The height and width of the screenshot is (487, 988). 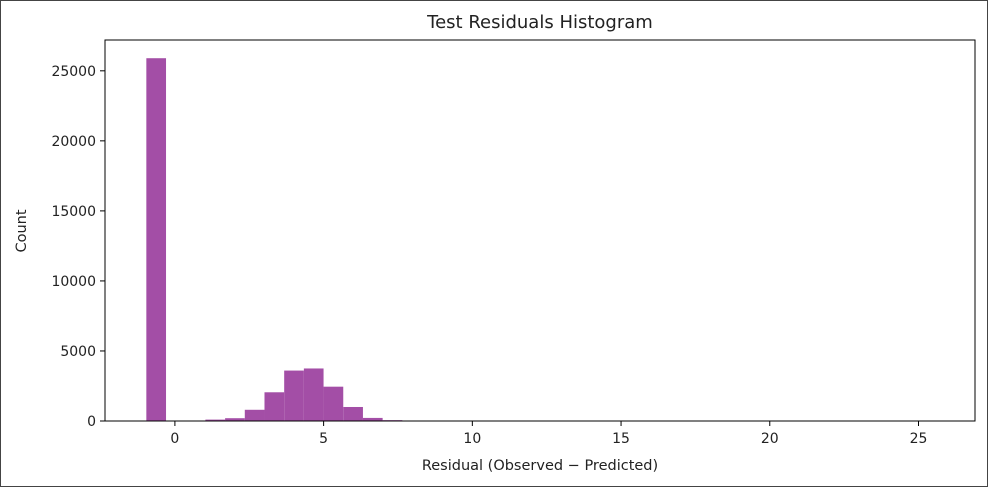 I want to click on x-axis-label: Residual (Observed − Predicted), so click(x=540, y=466).